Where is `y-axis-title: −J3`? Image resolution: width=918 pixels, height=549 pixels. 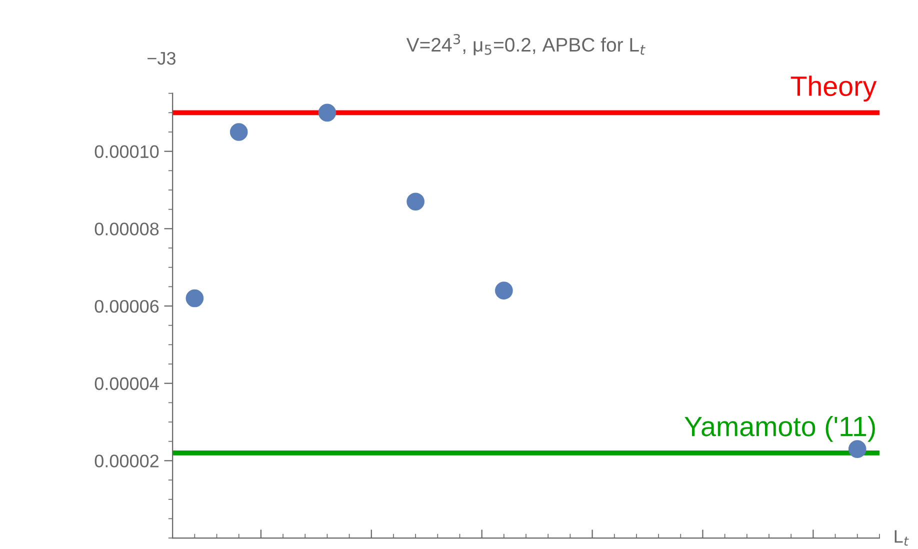 y-axis-title: −J3 is located at coordinates (162, 58).